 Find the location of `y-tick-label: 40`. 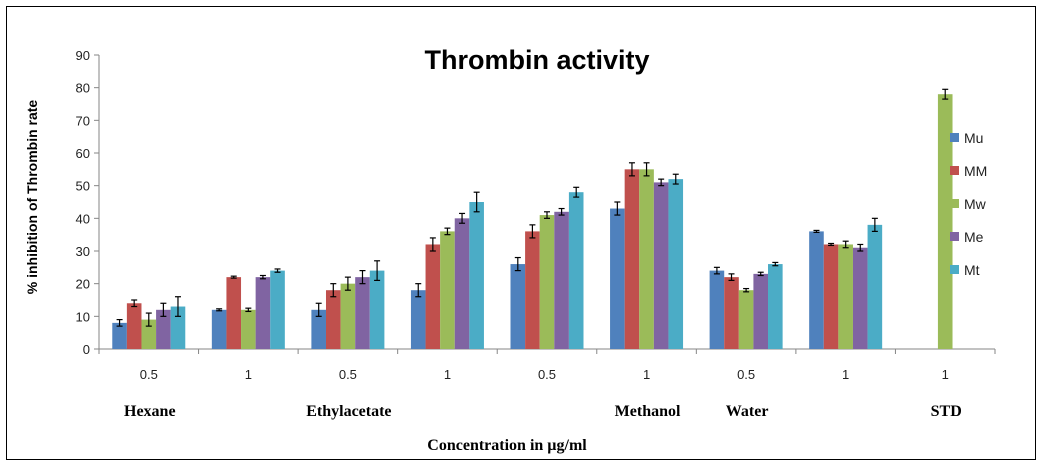

y-tick-label: 40 is located at coordinates (83, 218).